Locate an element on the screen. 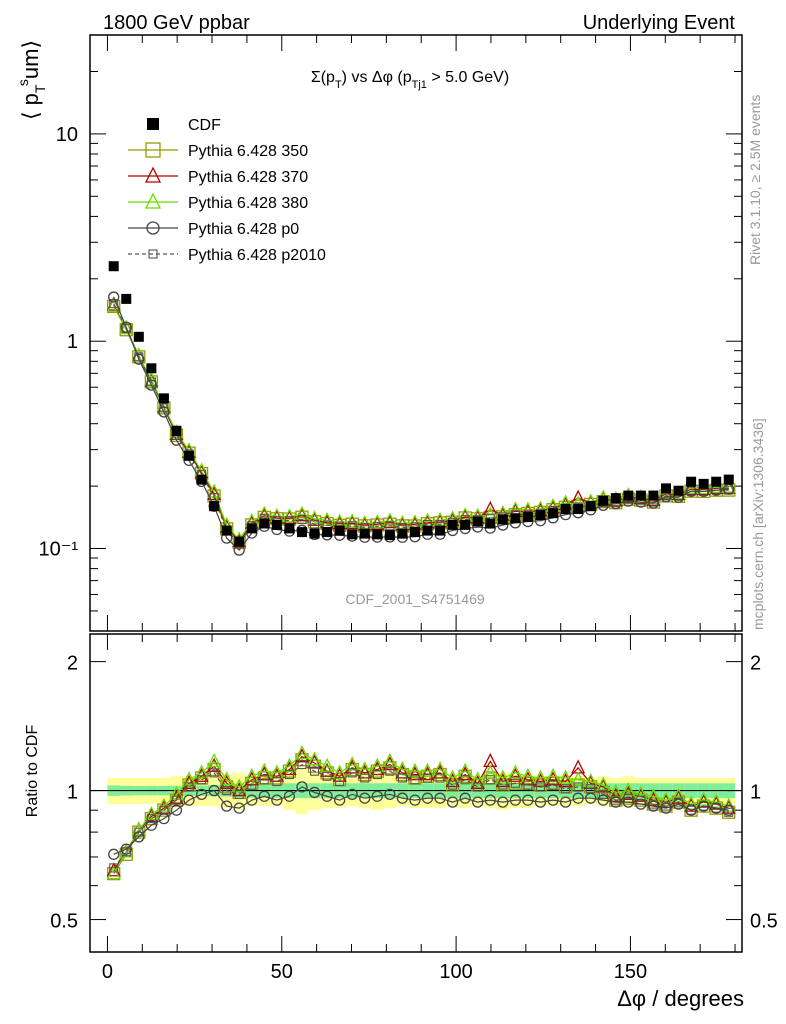  ratio-series-layer is located at coordinates (421, 813).